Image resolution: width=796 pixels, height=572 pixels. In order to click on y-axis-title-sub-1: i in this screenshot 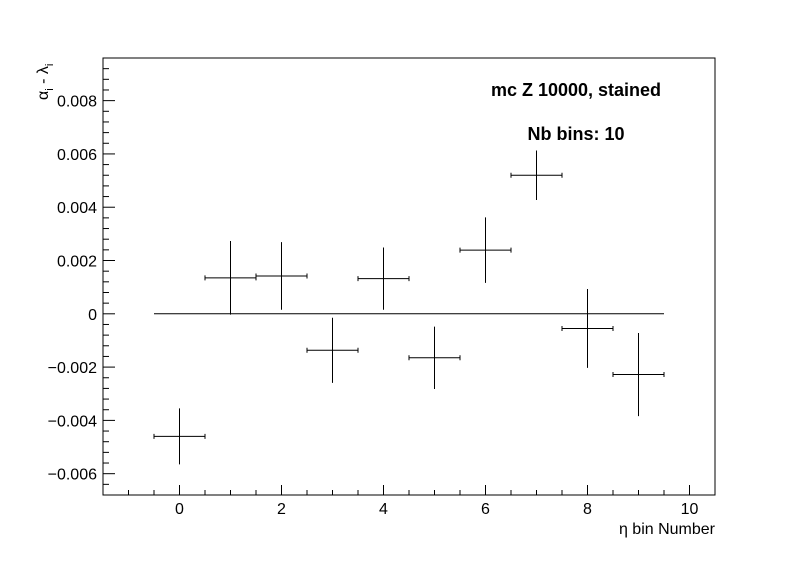, I will do `click(50, 89)`.